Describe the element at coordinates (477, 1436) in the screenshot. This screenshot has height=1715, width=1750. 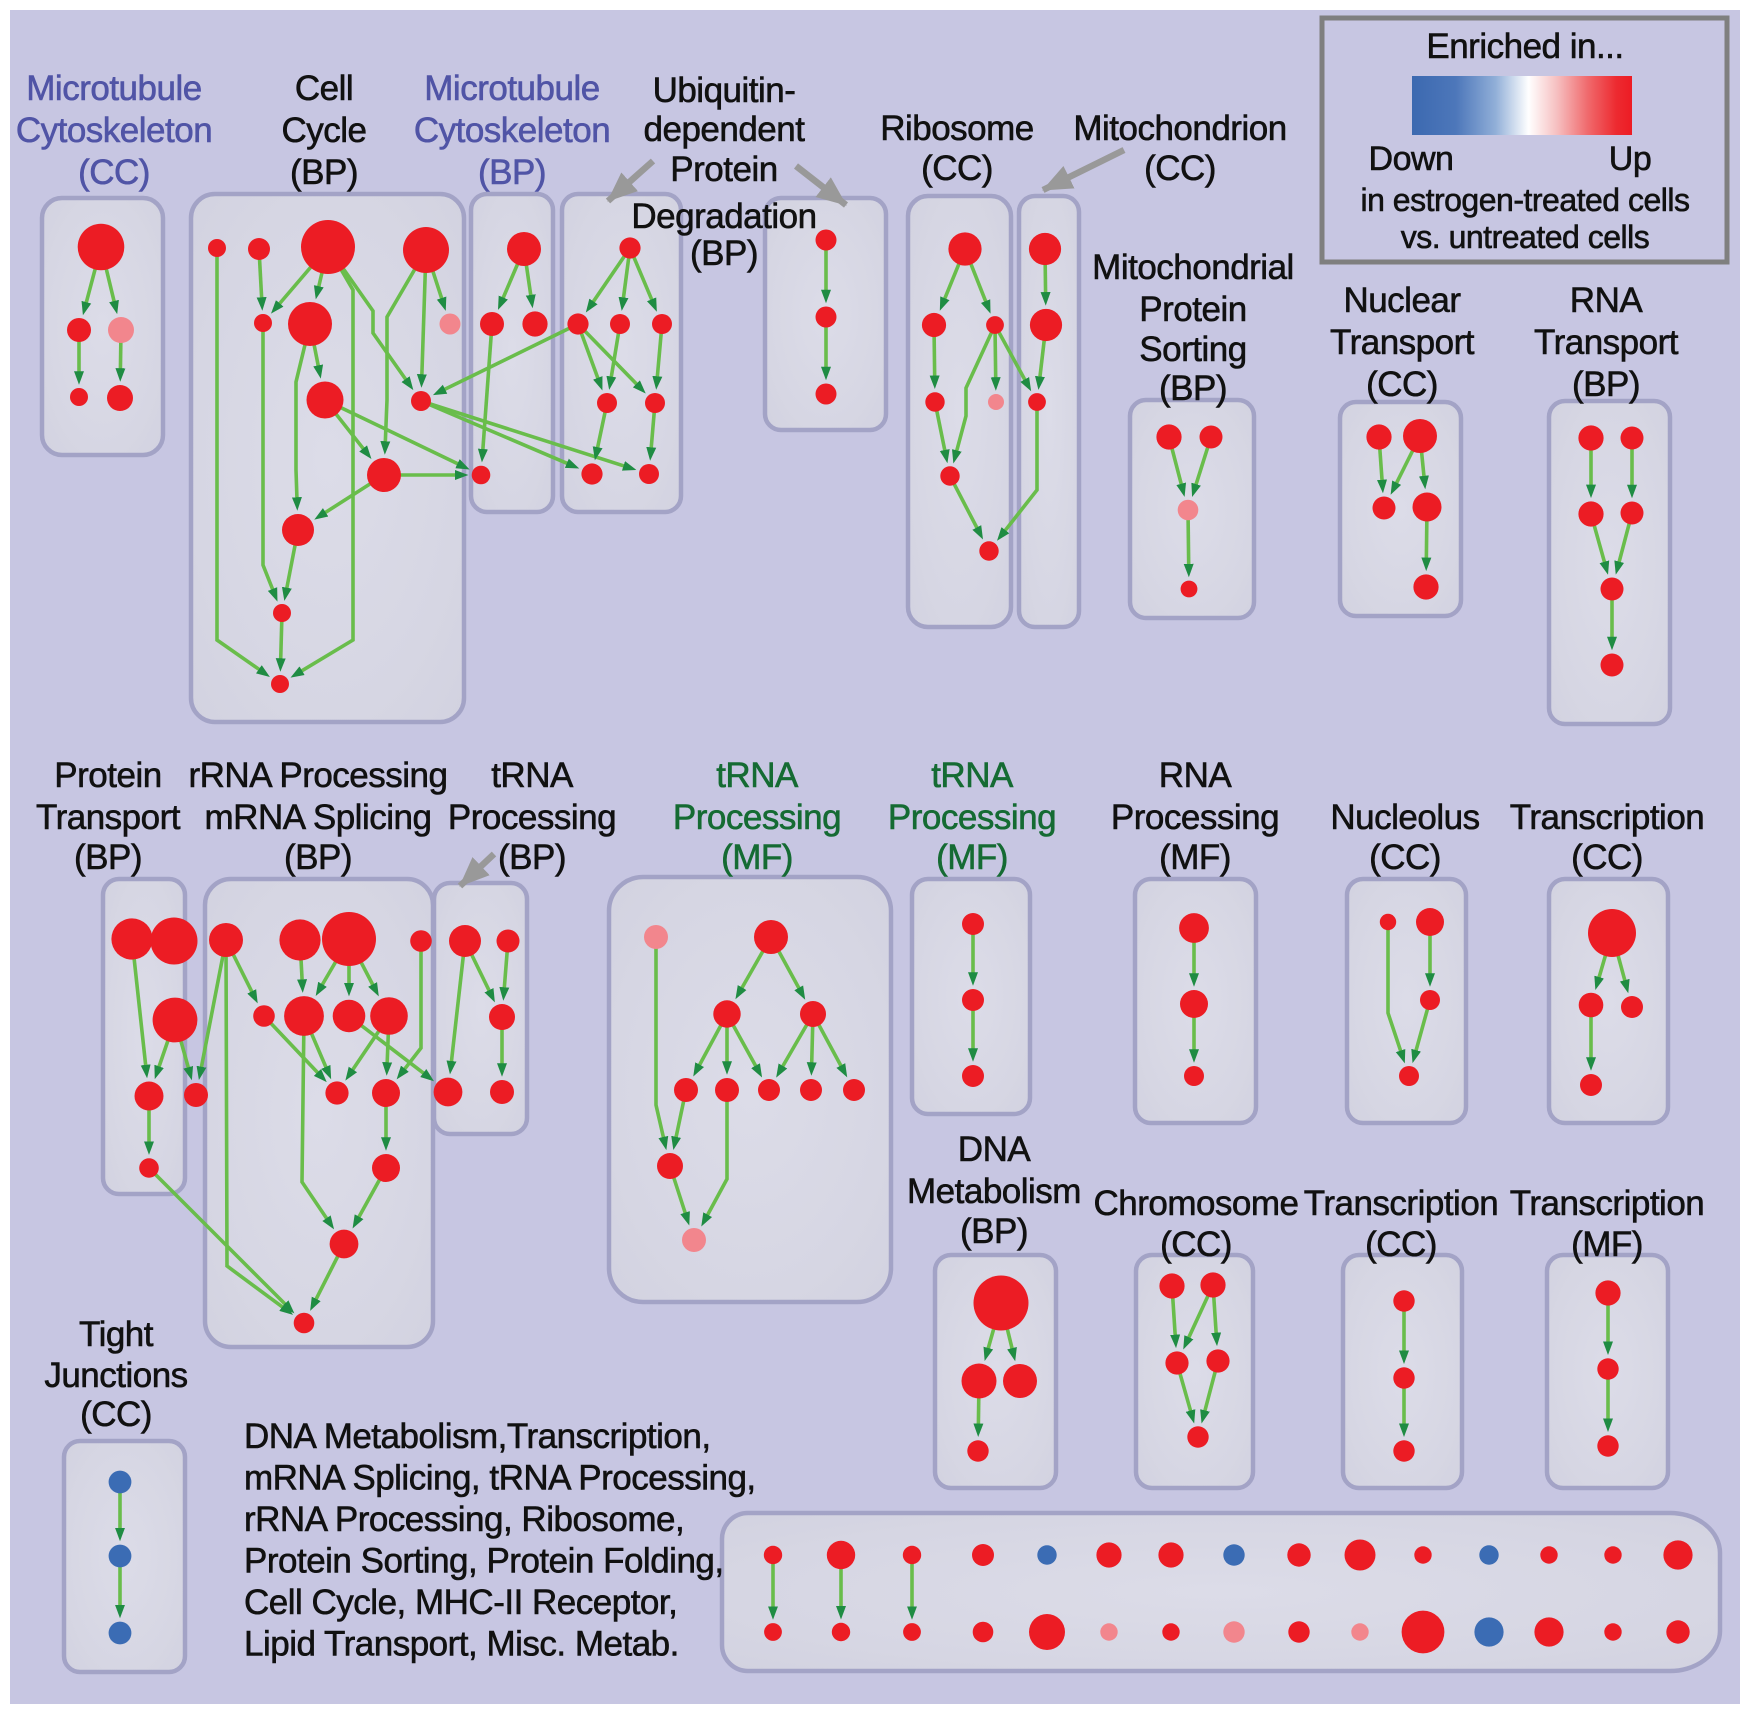
I see `svg-text: DNA Metabolism,Transcription,` at that location.